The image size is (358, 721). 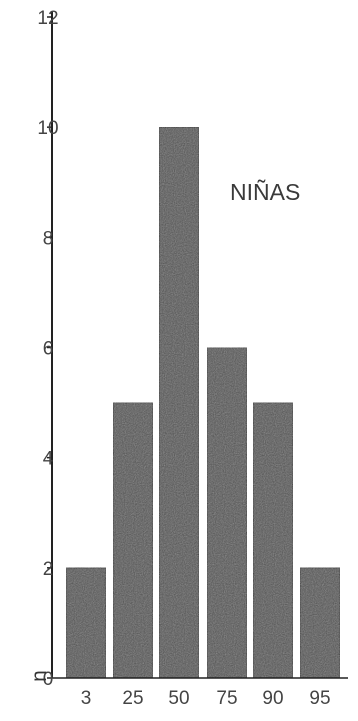 I want to click on x-tick-label-3: 3, so click(x=86, y=698).